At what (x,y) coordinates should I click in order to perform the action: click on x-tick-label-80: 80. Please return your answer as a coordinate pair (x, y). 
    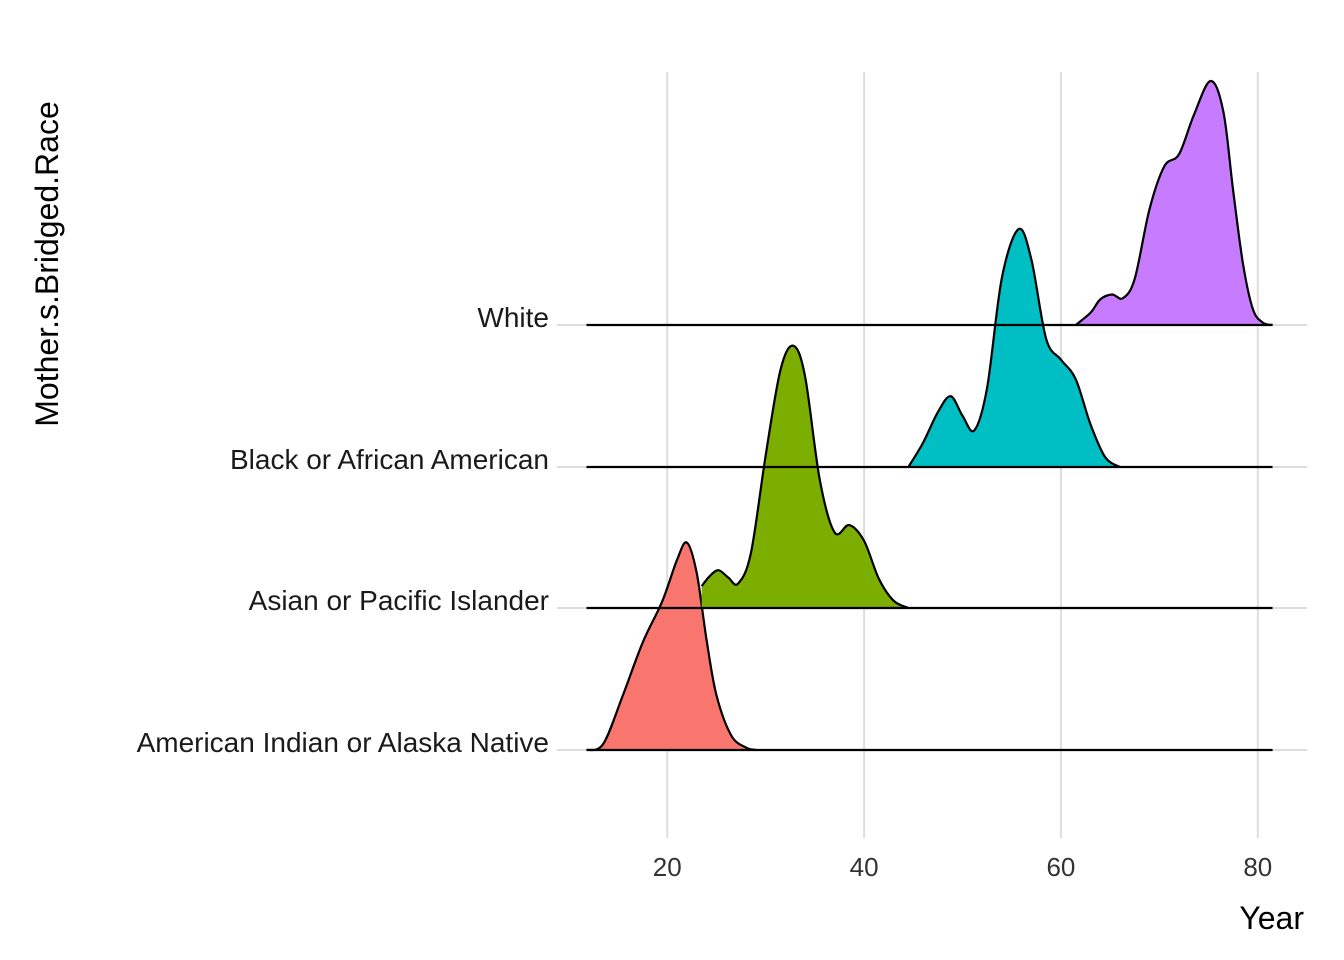
    Looking at the image, I should click on (1257, 867).